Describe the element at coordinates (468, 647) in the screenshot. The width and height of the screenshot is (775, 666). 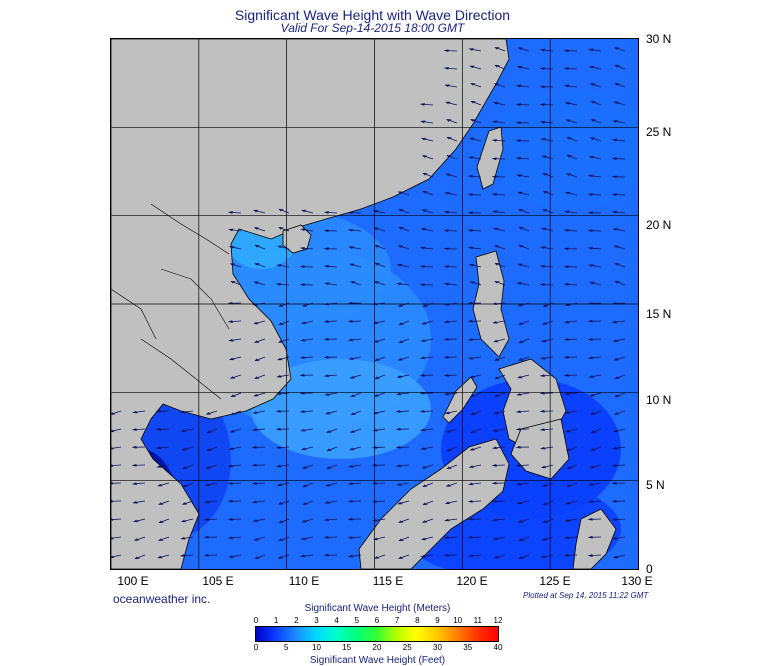
I see `colorbar-feet-tick: 35` at that location.